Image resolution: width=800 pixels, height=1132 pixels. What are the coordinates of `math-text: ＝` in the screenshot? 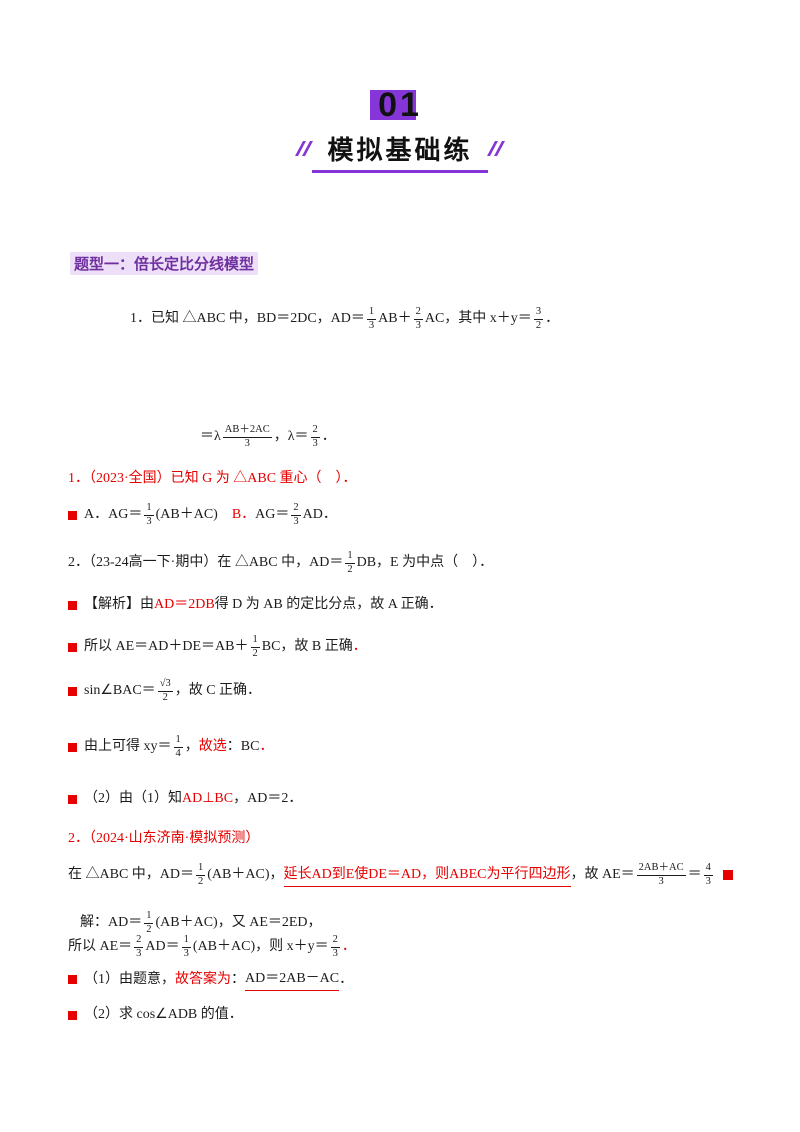 It's located at (694, 875).